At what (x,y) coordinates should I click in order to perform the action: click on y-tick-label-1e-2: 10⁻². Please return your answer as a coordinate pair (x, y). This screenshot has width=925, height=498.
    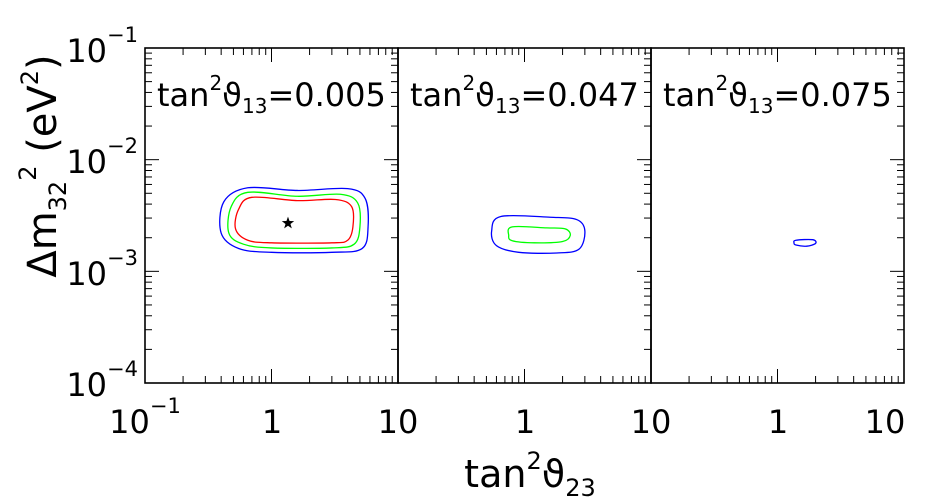
    Looking at the image, I should click on (102, 157).